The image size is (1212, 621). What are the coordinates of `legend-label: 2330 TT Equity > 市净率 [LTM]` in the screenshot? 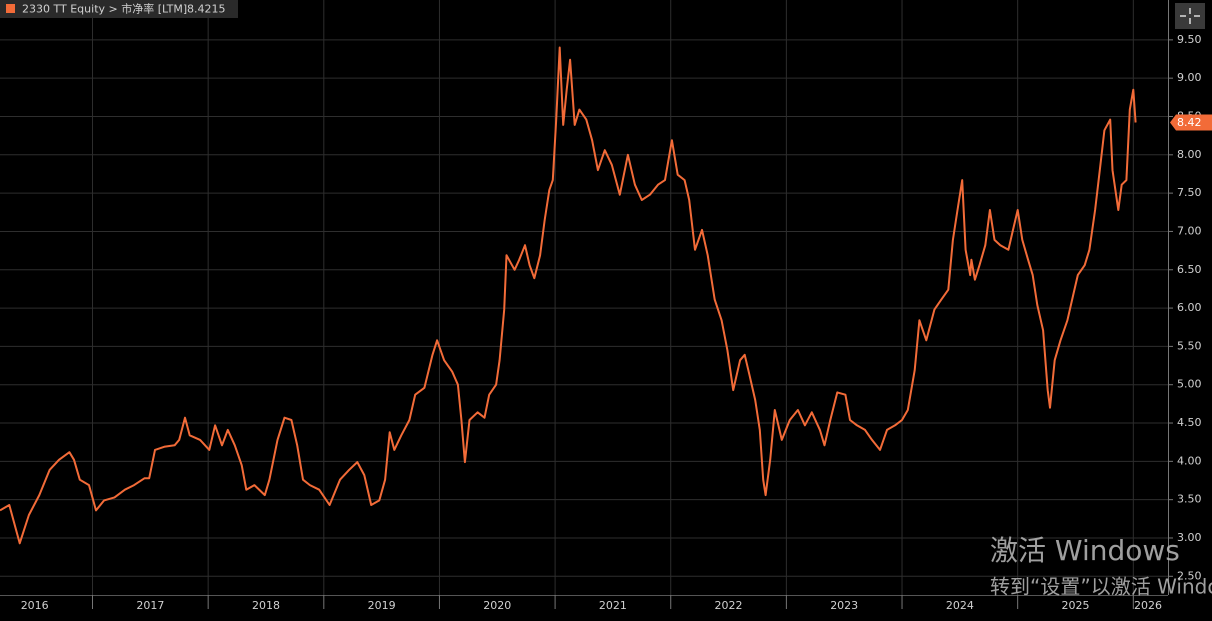 It's located at (104, 9).